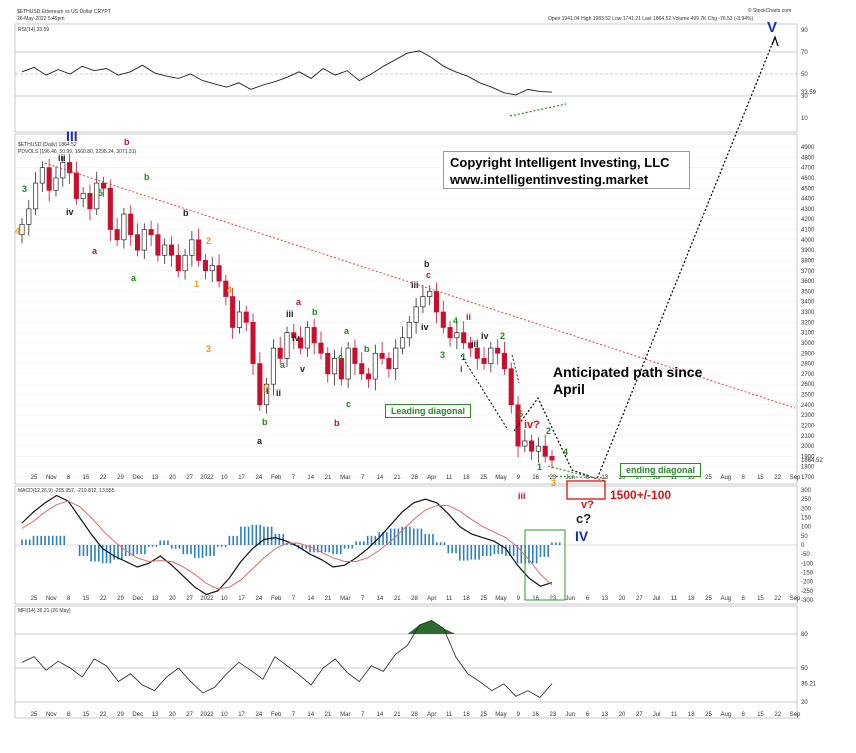  What do you see at coordinates (461, 369) in the screenshot?
I see `wave-label: i` at bounding box center [461, 369].